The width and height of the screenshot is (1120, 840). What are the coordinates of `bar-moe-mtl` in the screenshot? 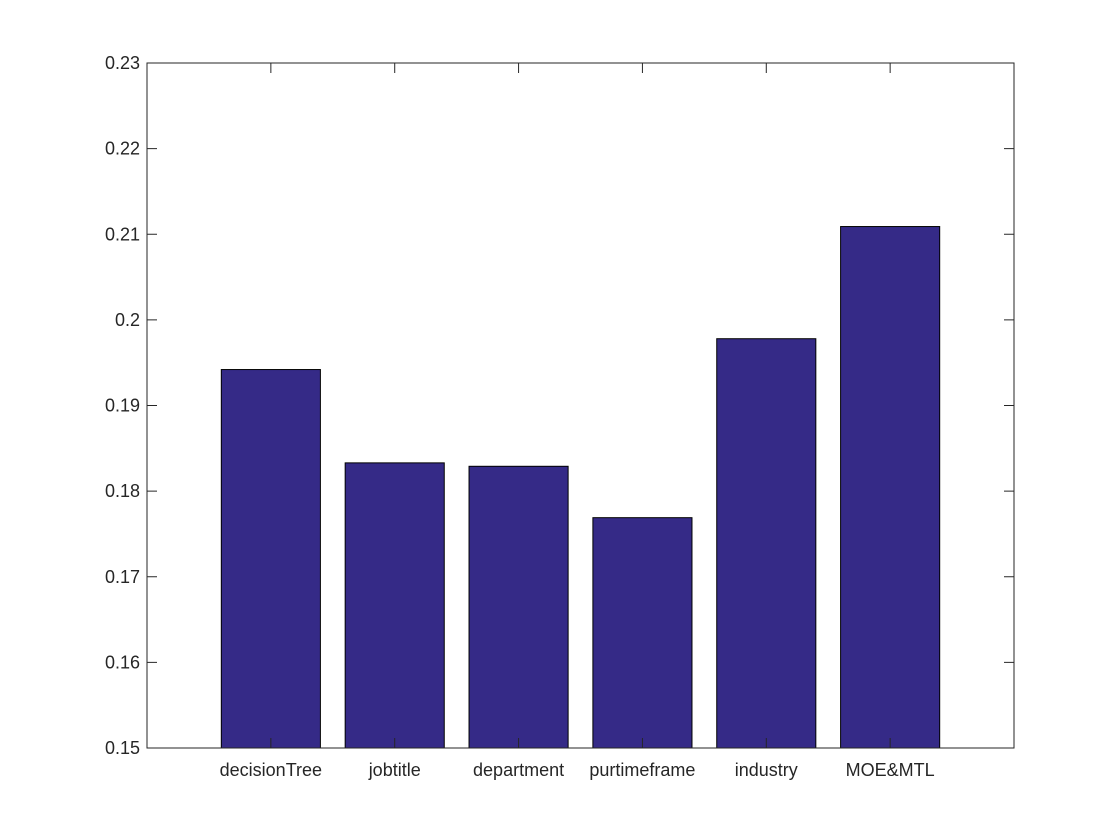 It's located at (890, 487).